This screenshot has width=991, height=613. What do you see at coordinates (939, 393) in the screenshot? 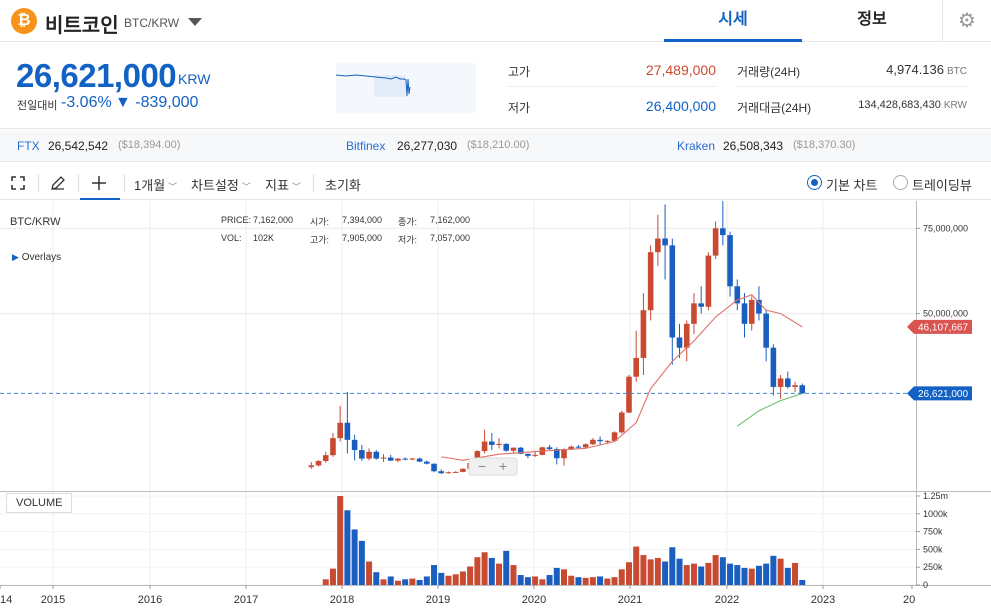
I see `current-price-tag-bg` at bounding box center [939, 393].